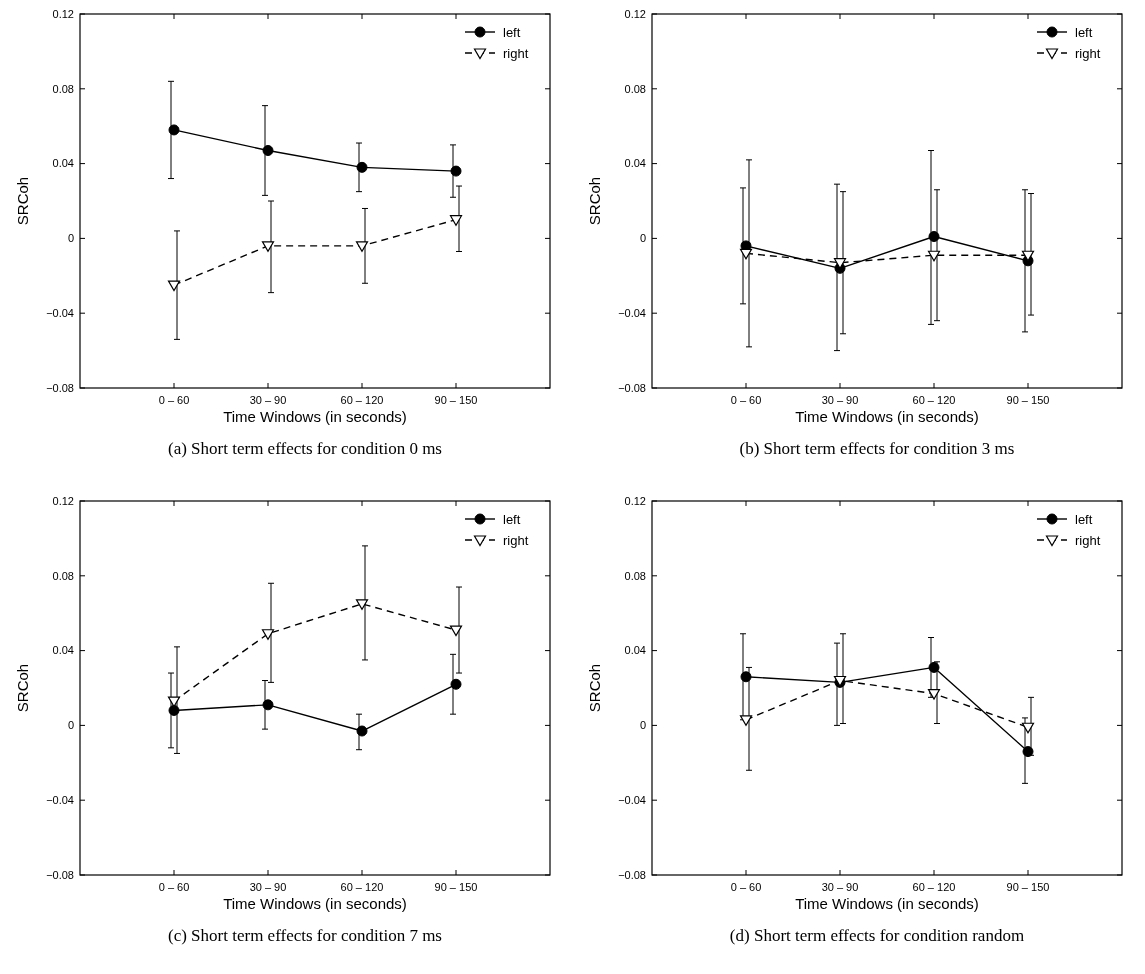 This screenshot has height=974, width=1145. Describe the element at coordinates (877, 448) in the screenshot. I see `text: (b) Short term effects for condition 3 ms` at that location.